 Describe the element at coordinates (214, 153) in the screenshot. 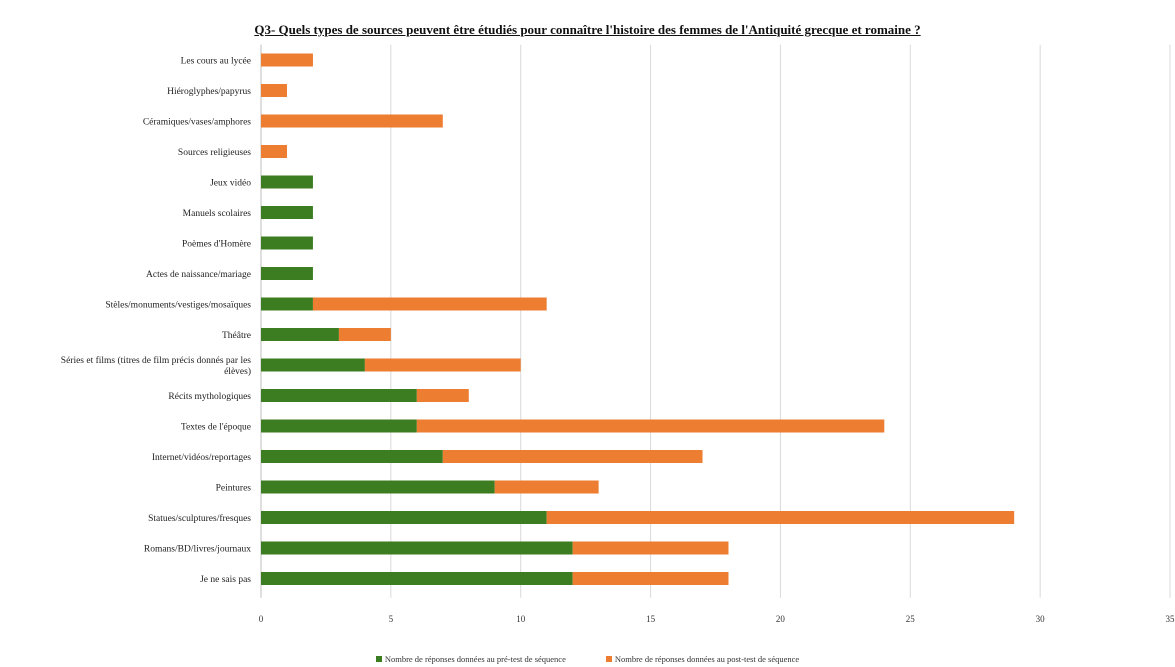

I see `category-label: Sources religieuses` at that location.